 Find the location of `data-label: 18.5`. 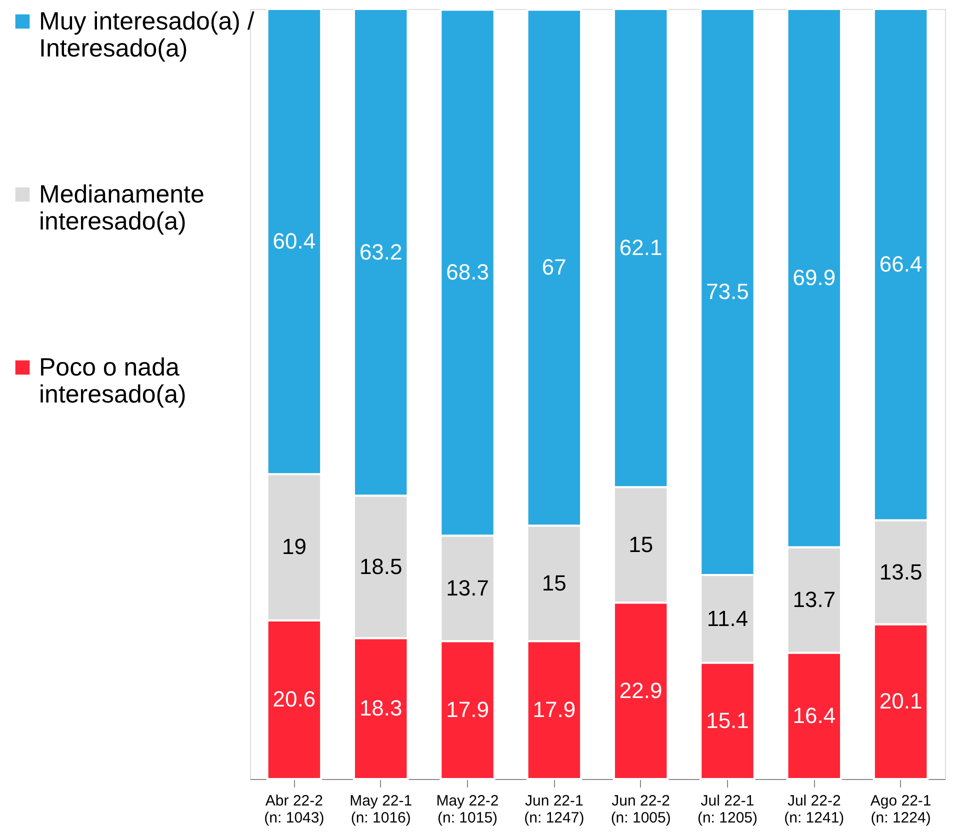

data-label: 18.5 is located at coordinates (380, 566).